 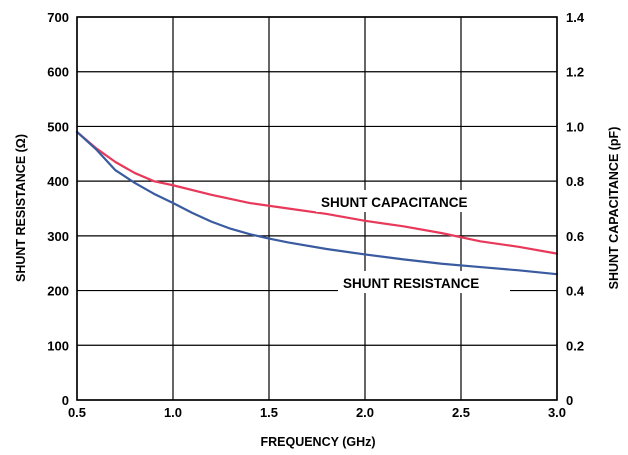 What do you see at coordinates (58, 72) in the screenshot?
I see `y-left-tick-label: 600` at bounding box center [58, 72].